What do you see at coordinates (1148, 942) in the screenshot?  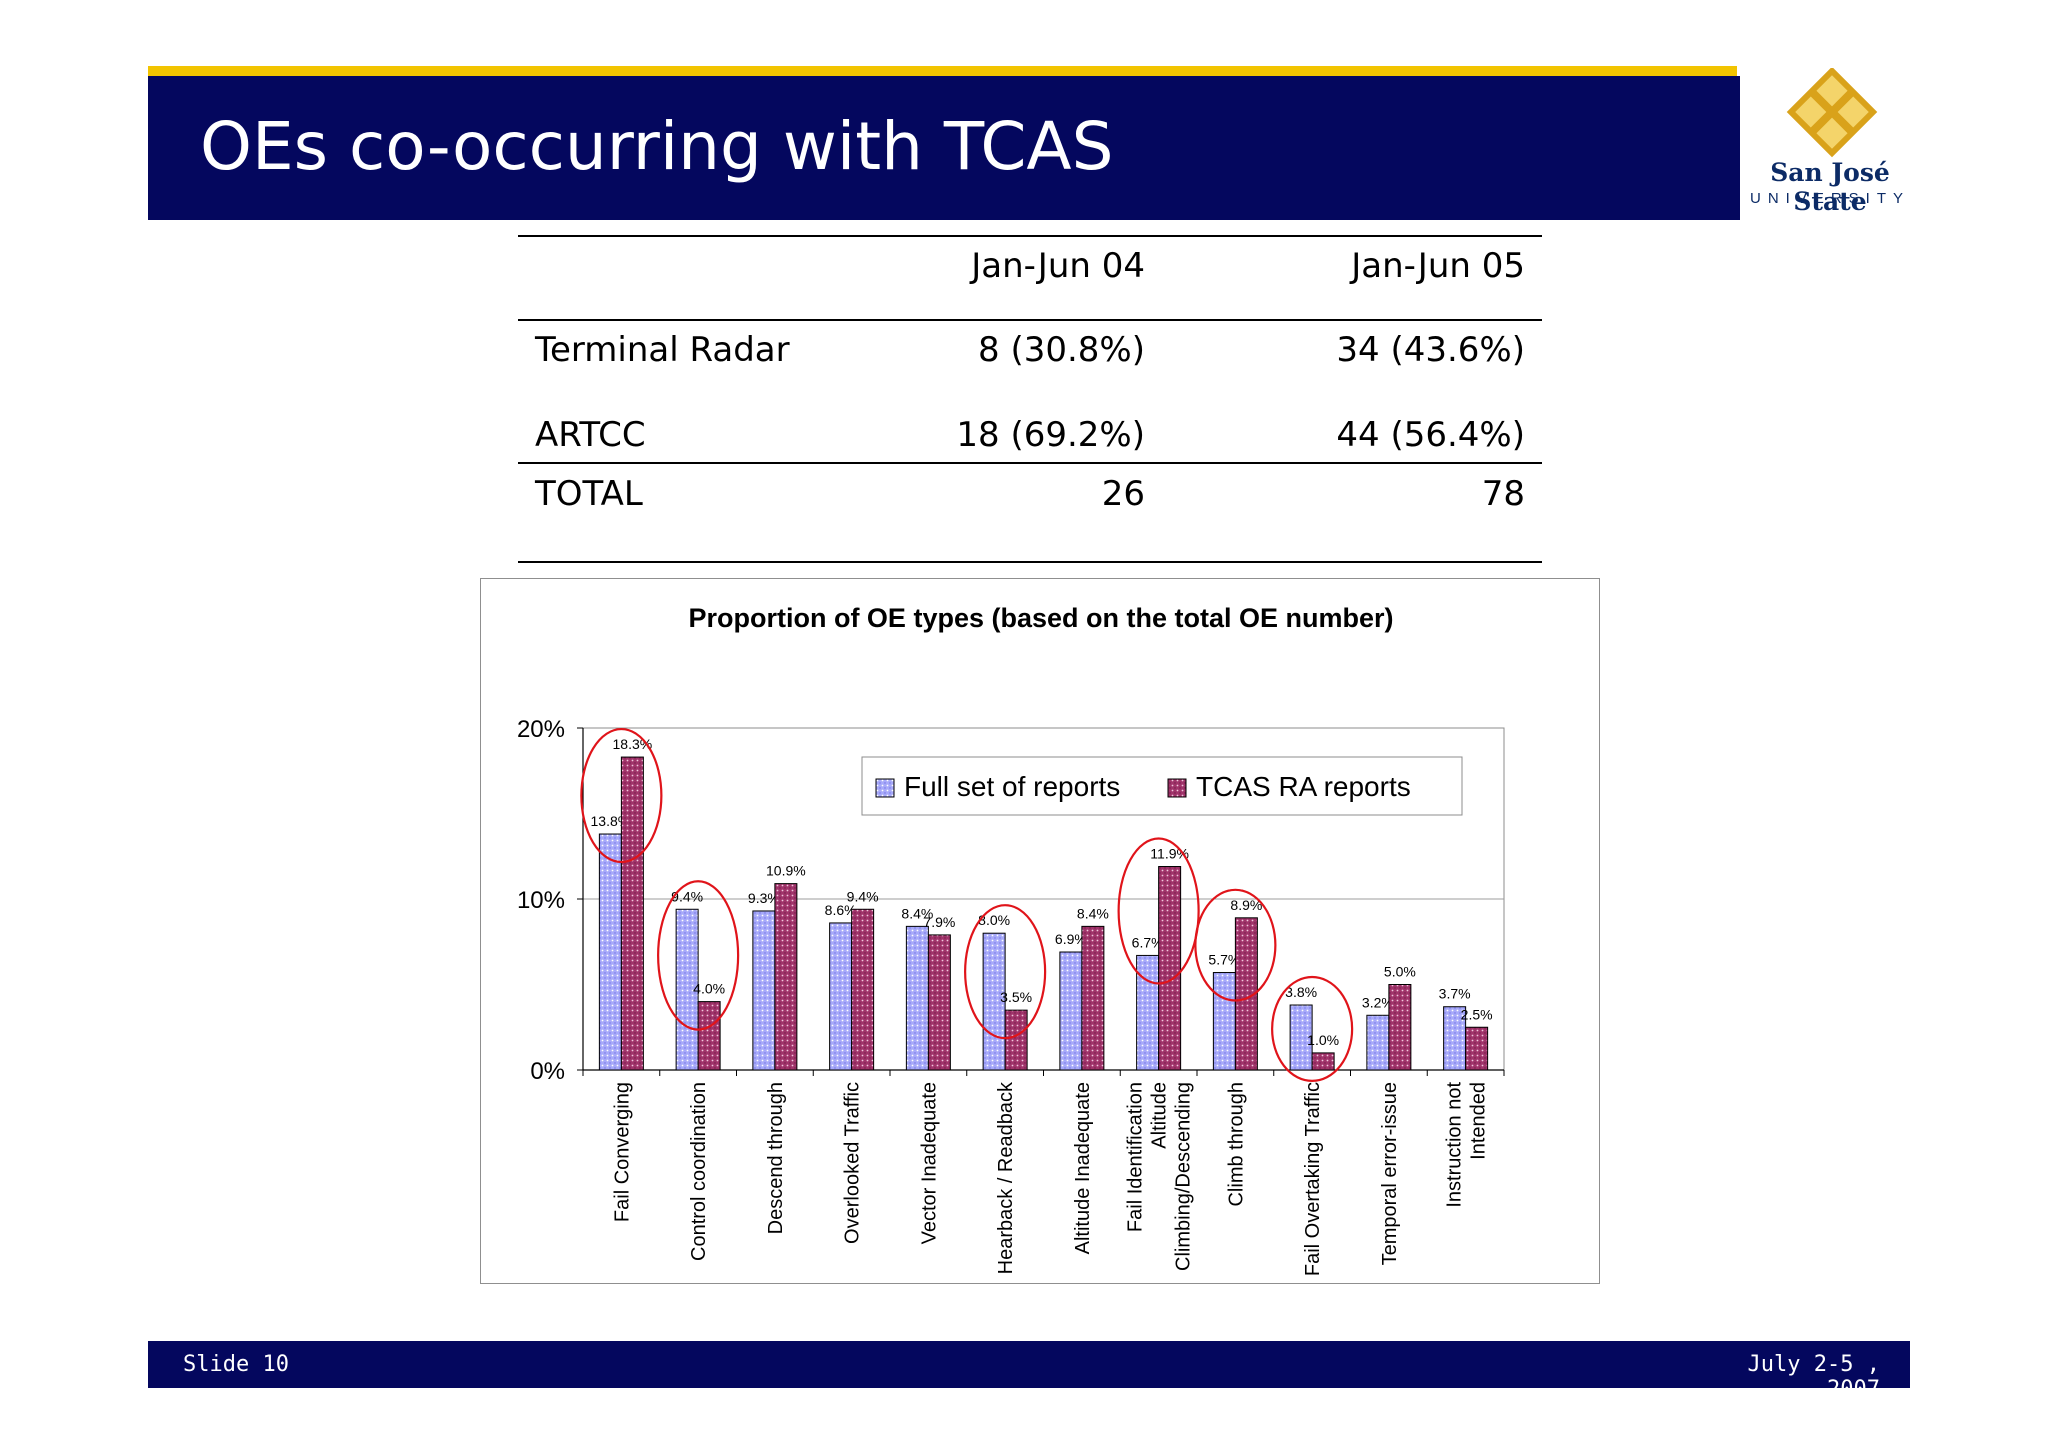 I see `data-label-full-set: 6.7%` at bounding box center [1148, 942].